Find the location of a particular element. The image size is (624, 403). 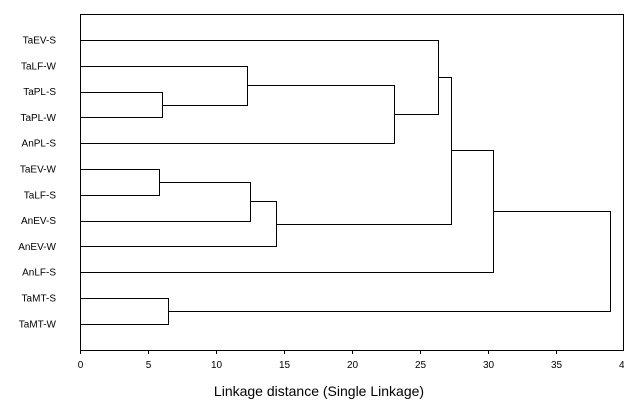

x-tick-label: 15 is located at coordinates (285, 365).